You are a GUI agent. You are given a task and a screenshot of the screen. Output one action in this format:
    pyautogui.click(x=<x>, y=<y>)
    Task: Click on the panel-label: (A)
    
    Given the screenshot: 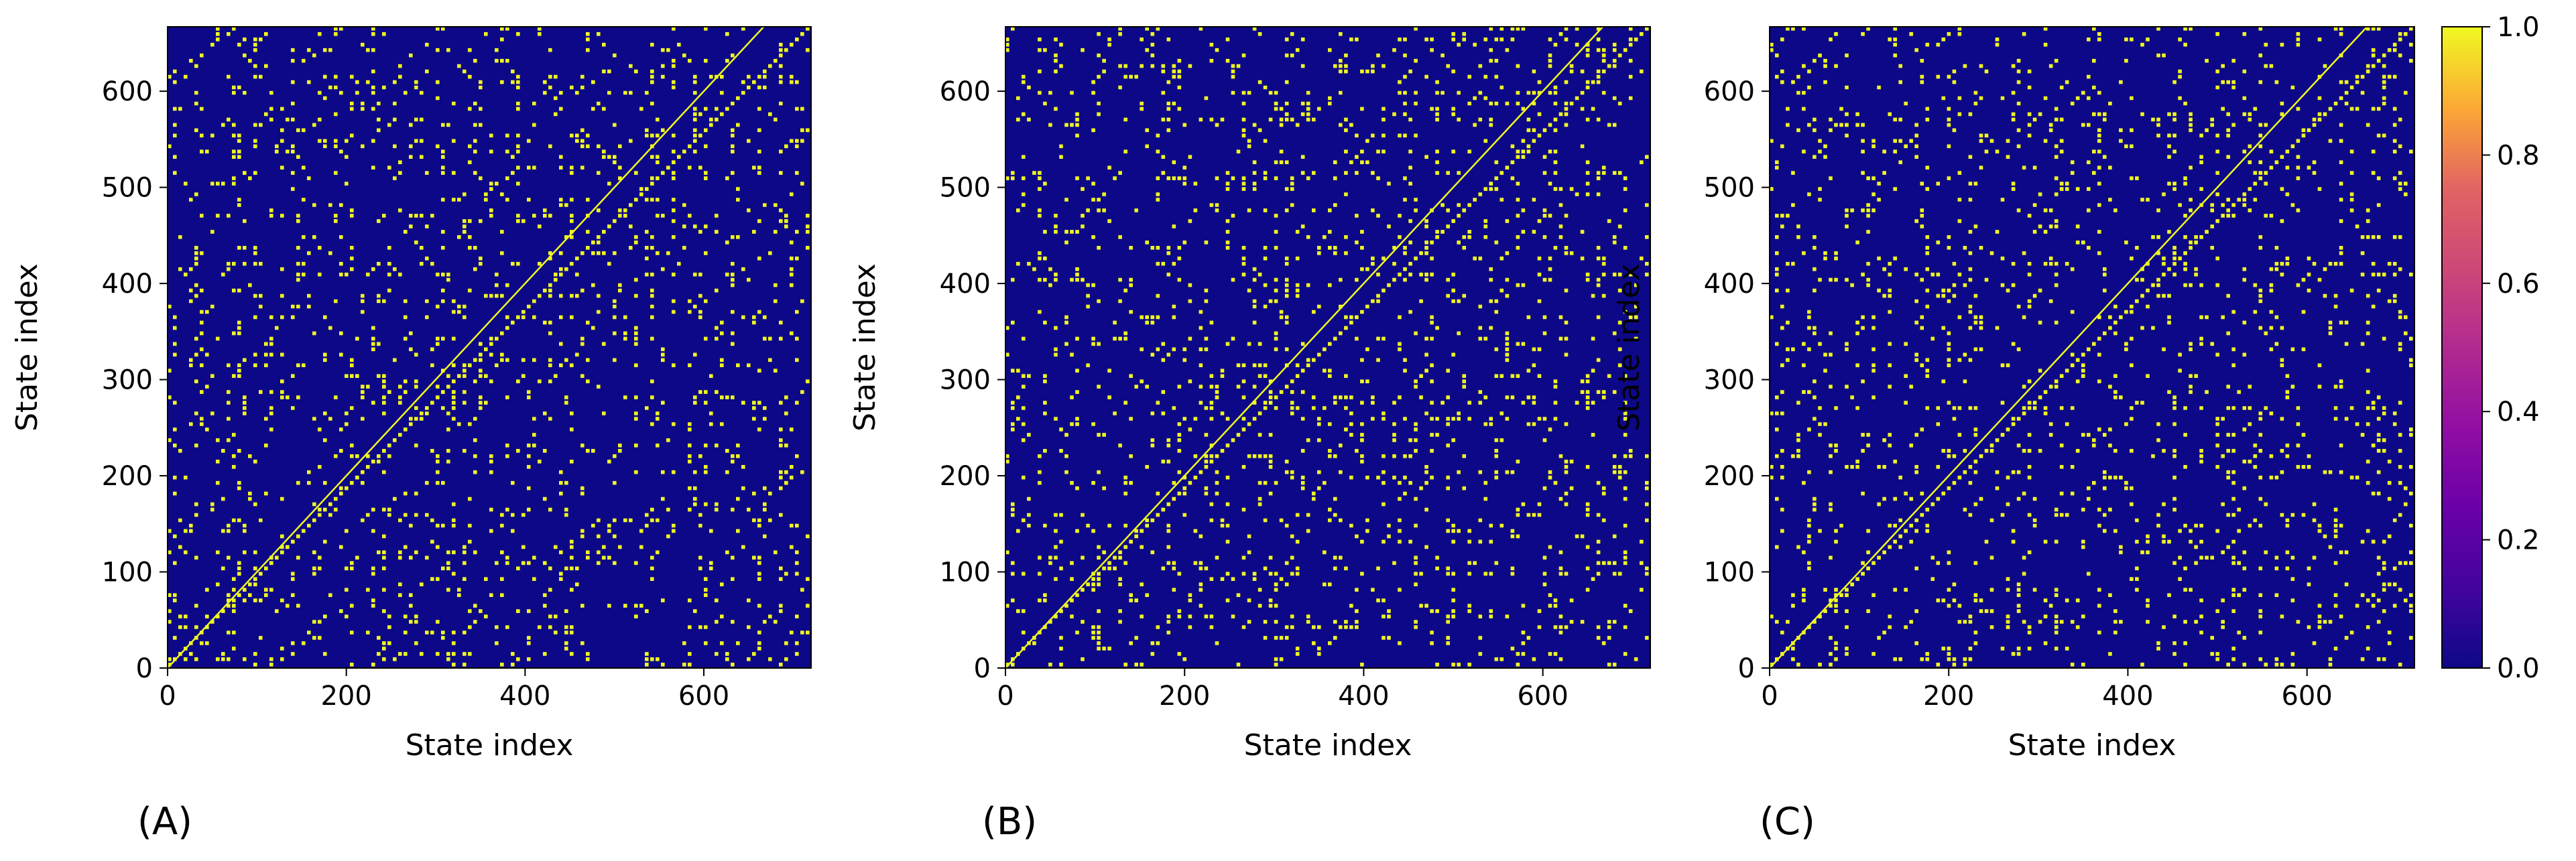 What is the action you would take?
    pyautogui.click(x=164, y=822)
    